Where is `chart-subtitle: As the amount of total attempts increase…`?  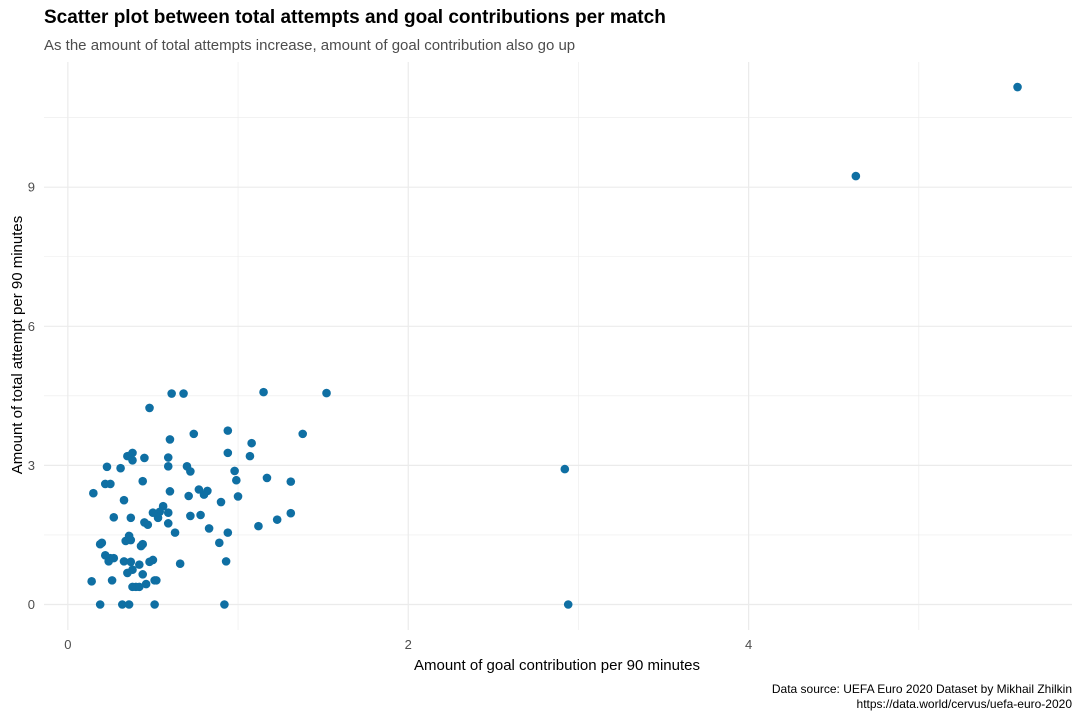
chart-subtitle: As the amount of total attempts increase… is located at coordinates (310, 45).